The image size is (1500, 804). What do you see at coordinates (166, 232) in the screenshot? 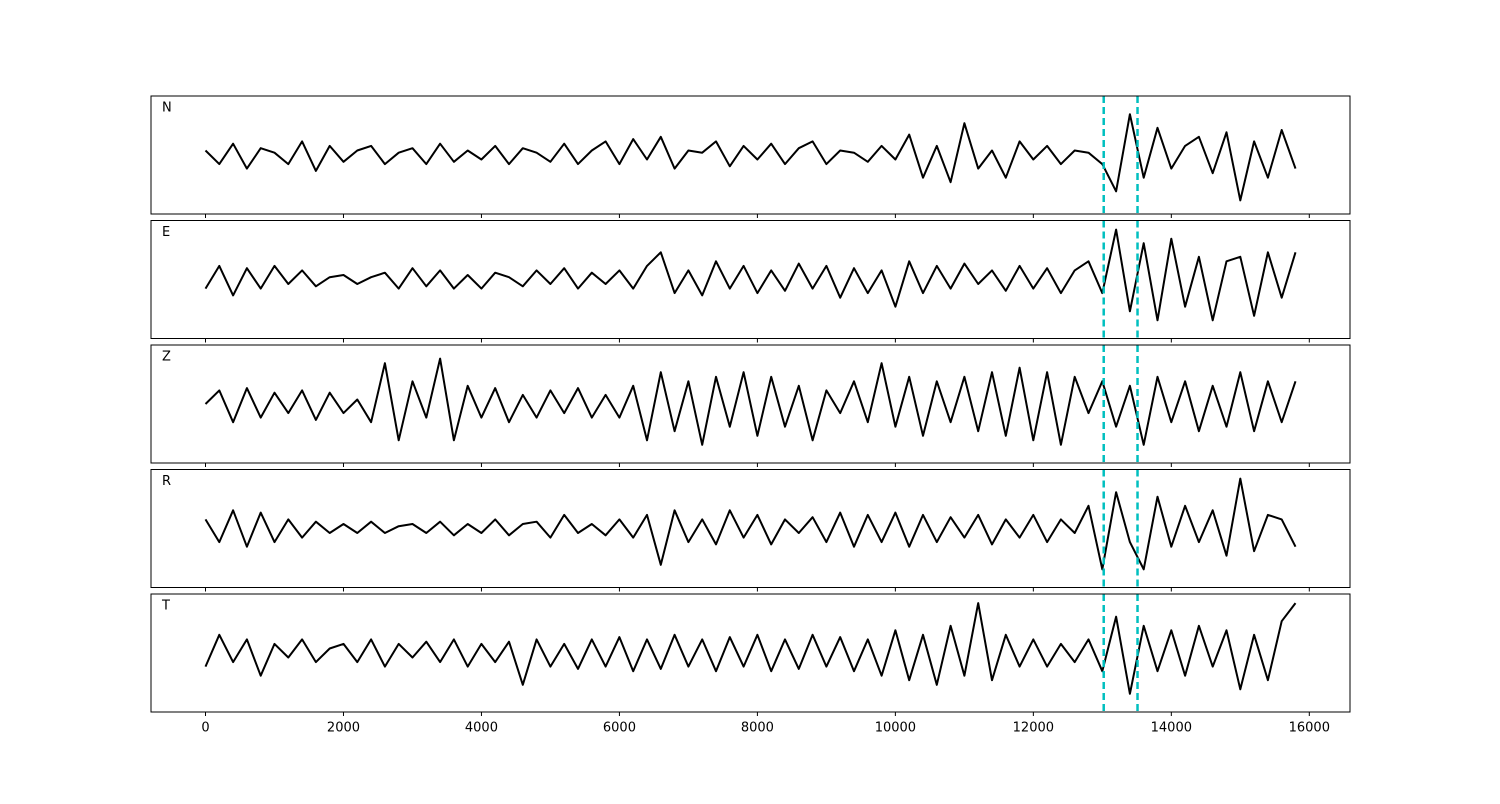
I see `panel-label: E` at bounding box center [166, 232].